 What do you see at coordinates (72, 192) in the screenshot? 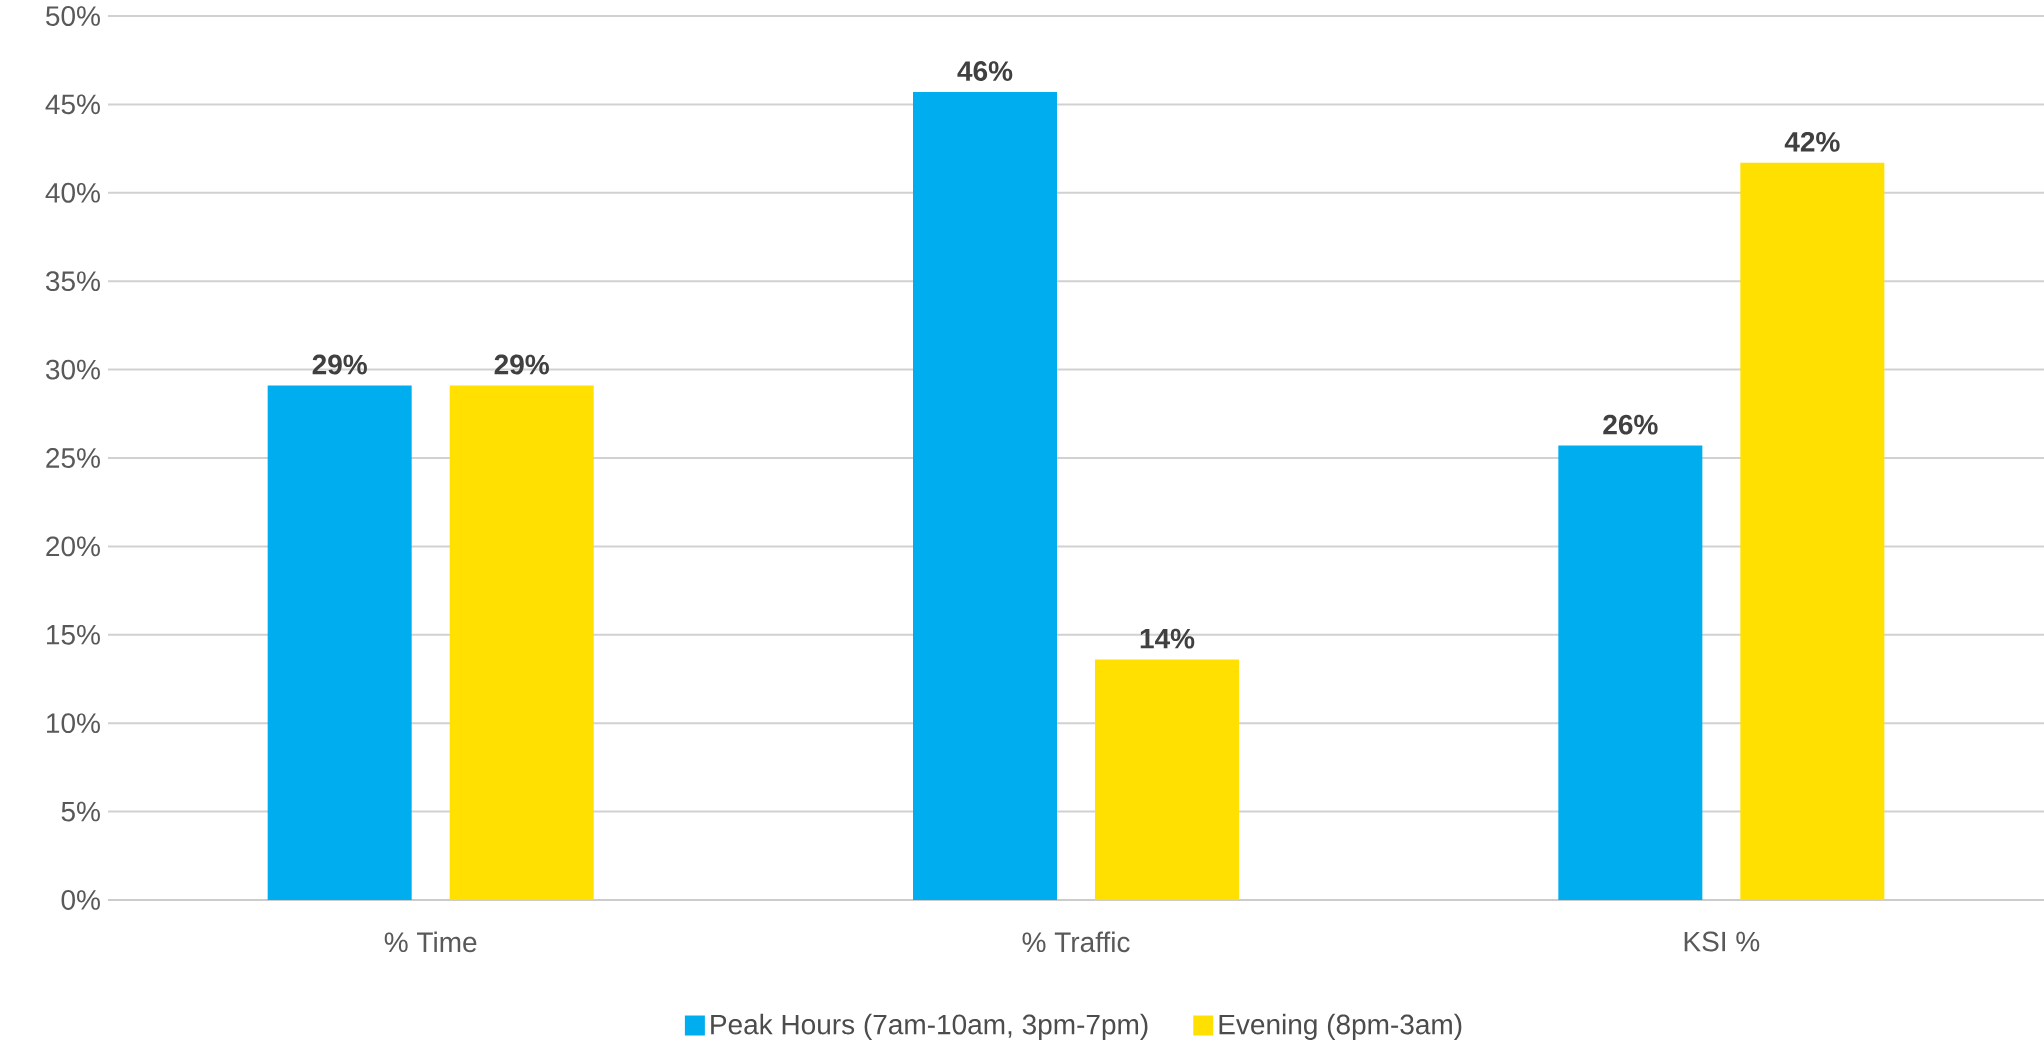
I see `y-tick-label: 40%` at bounding box center [72, 192].